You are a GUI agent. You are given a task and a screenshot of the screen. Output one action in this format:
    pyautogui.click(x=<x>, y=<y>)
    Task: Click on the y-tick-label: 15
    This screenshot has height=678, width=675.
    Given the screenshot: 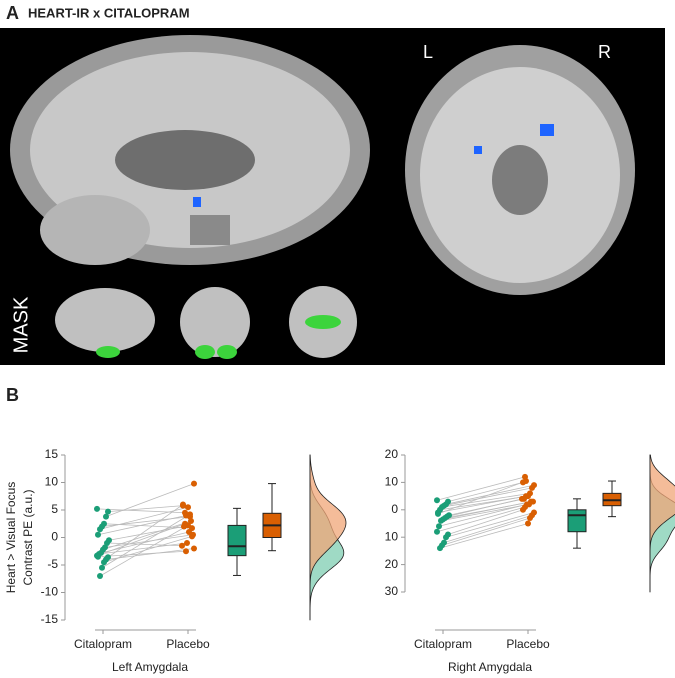 What is the action you would take?
    pyautogui.click(x=52, y=454)
    